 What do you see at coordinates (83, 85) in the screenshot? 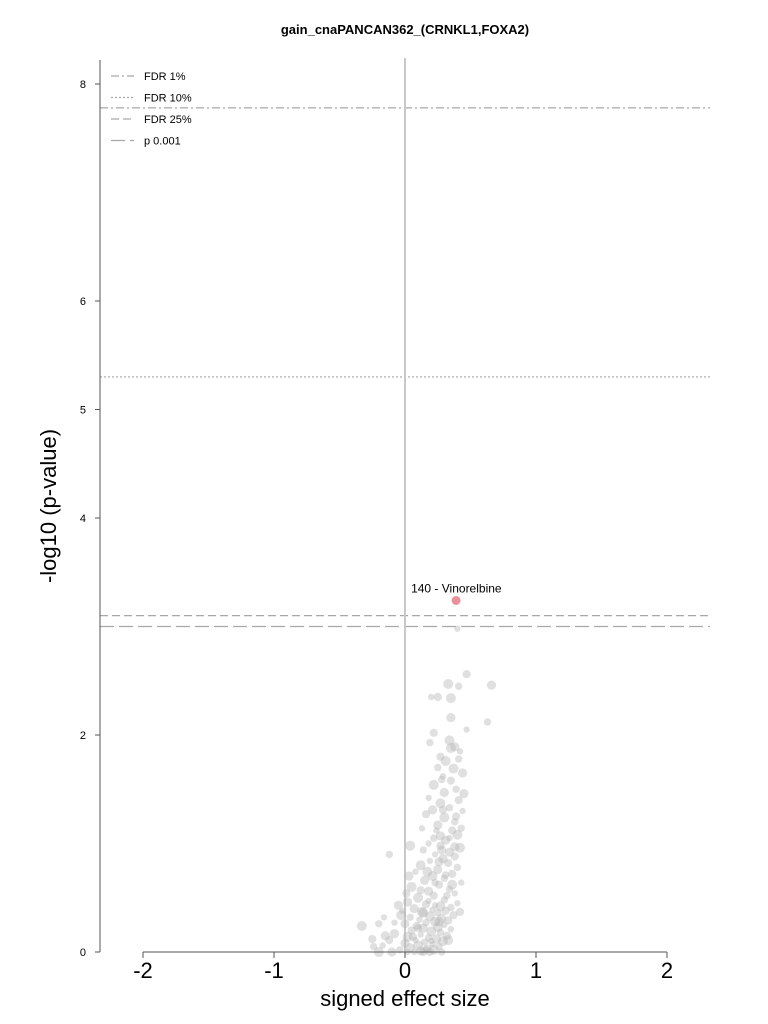
I see `y-tick-label: 8` at bounding box center [83, 85].